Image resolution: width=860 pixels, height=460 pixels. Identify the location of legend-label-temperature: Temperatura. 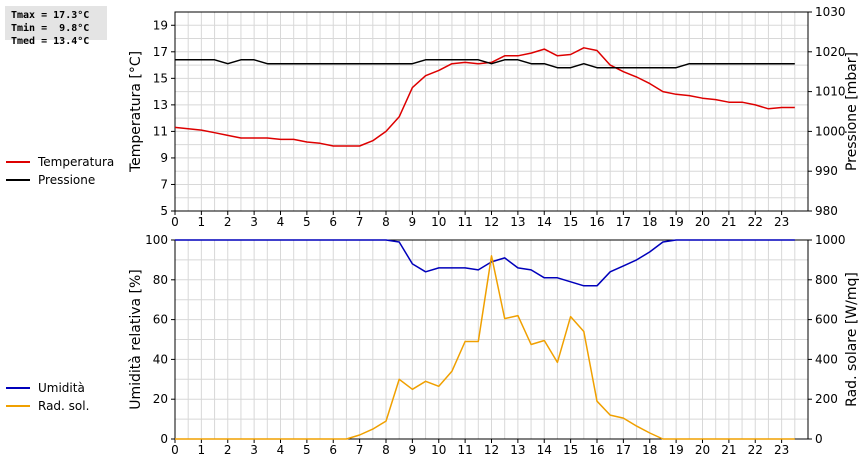
(76, 162).